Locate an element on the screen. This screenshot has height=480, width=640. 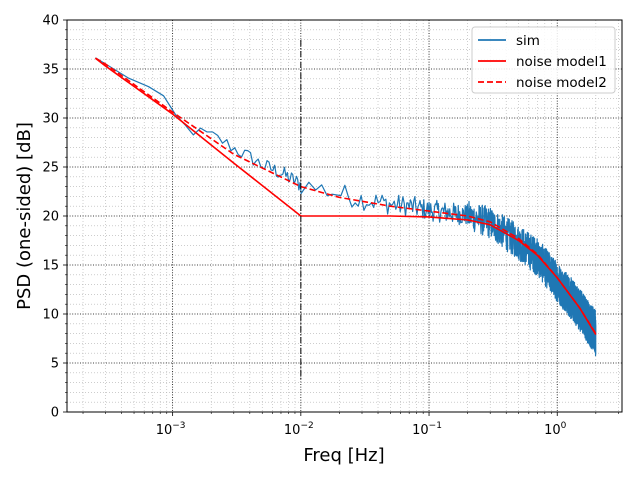
y-tick-label: 15 is located at coordinates (50, 266).